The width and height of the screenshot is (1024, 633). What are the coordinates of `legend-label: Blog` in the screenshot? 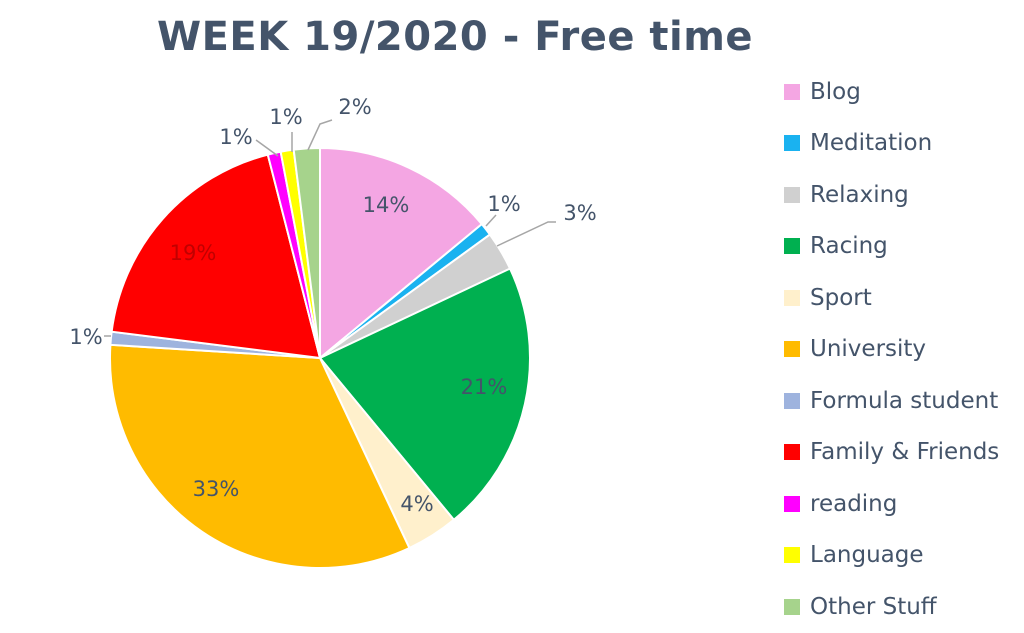 It's located at (835, 91).